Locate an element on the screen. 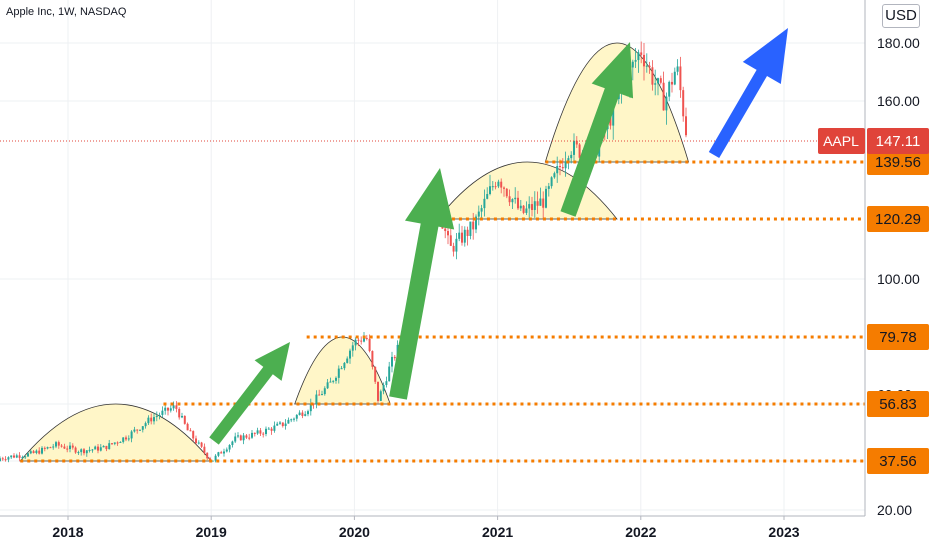 This screenshot has height=550, width=932. last-price-tag: AAPL 147.11 is located at coordinates (873, 141).